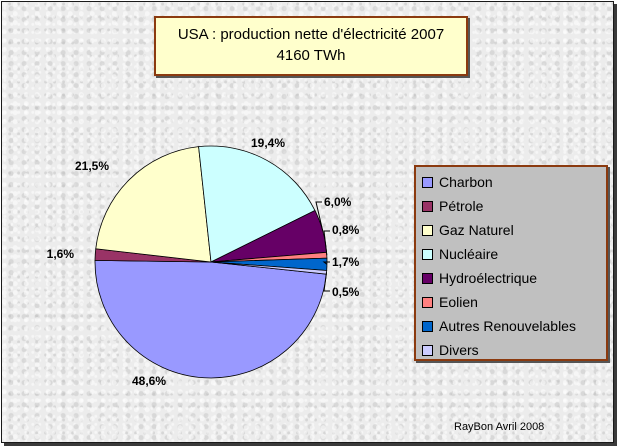 Image resolution: width=619 pixels, height=447 pixels. I want to click on pie-slice-charbon, so click(210, 319).